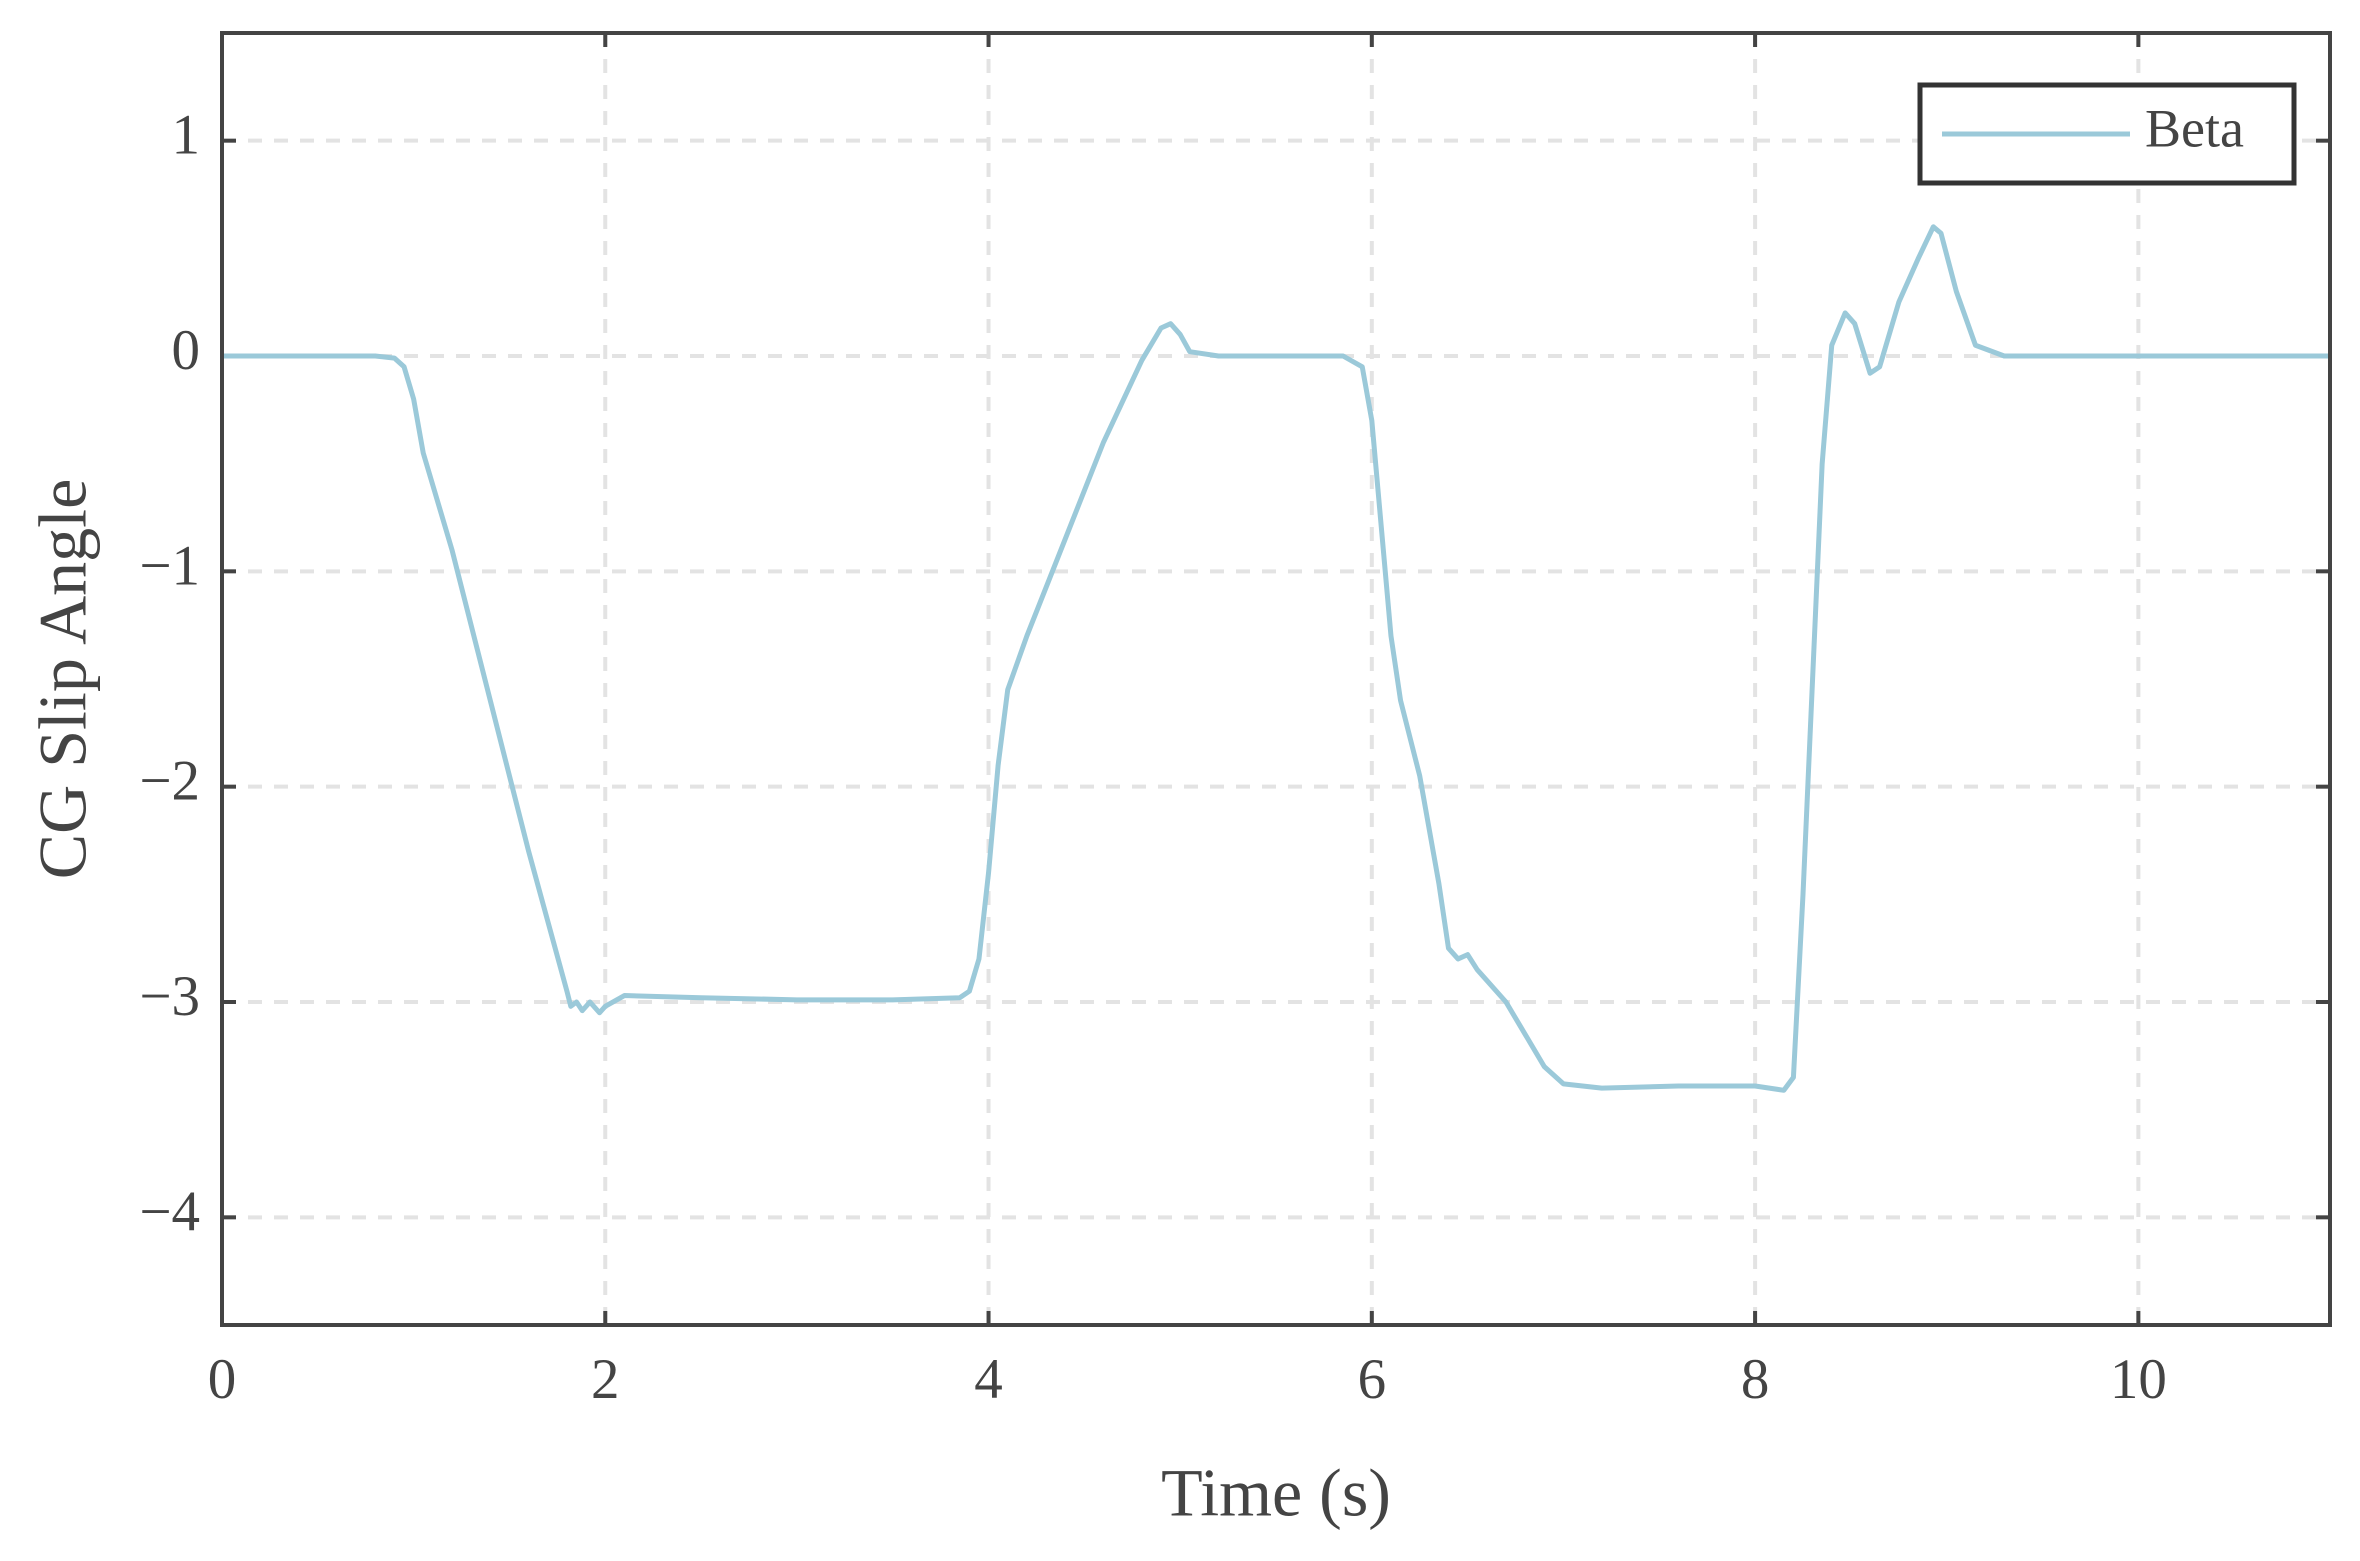  What do you see at coordinates (186, 135) in the screenshot?
I see `y-tick-label: 1` at bounding box center [186, 135].